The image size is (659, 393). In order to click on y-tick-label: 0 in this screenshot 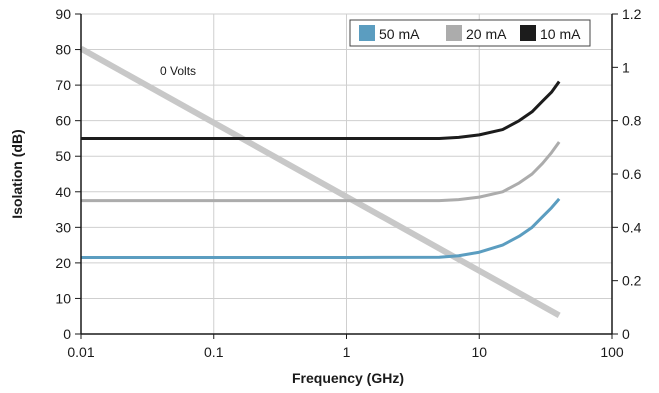, I will do `click(67, 334)`.